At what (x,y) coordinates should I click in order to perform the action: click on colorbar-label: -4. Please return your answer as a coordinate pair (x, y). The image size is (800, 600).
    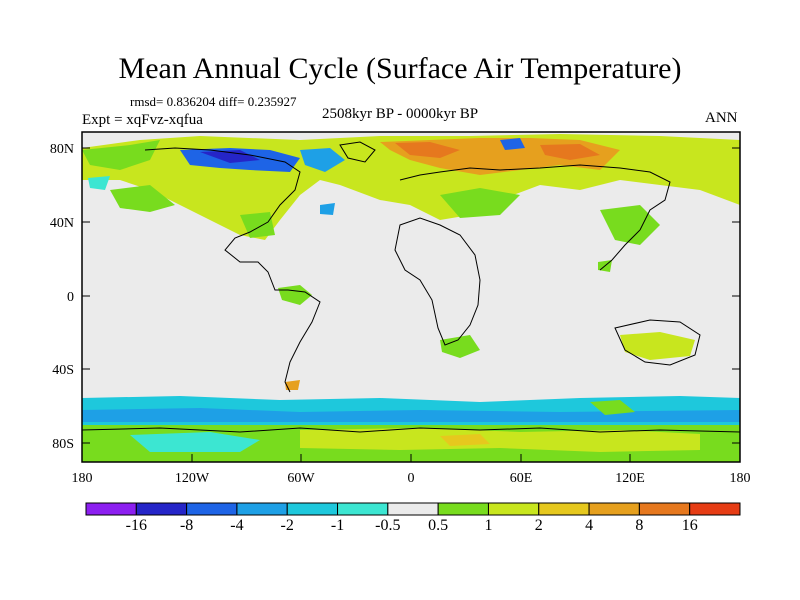
    Looking at the image, I should click on (237, 525).